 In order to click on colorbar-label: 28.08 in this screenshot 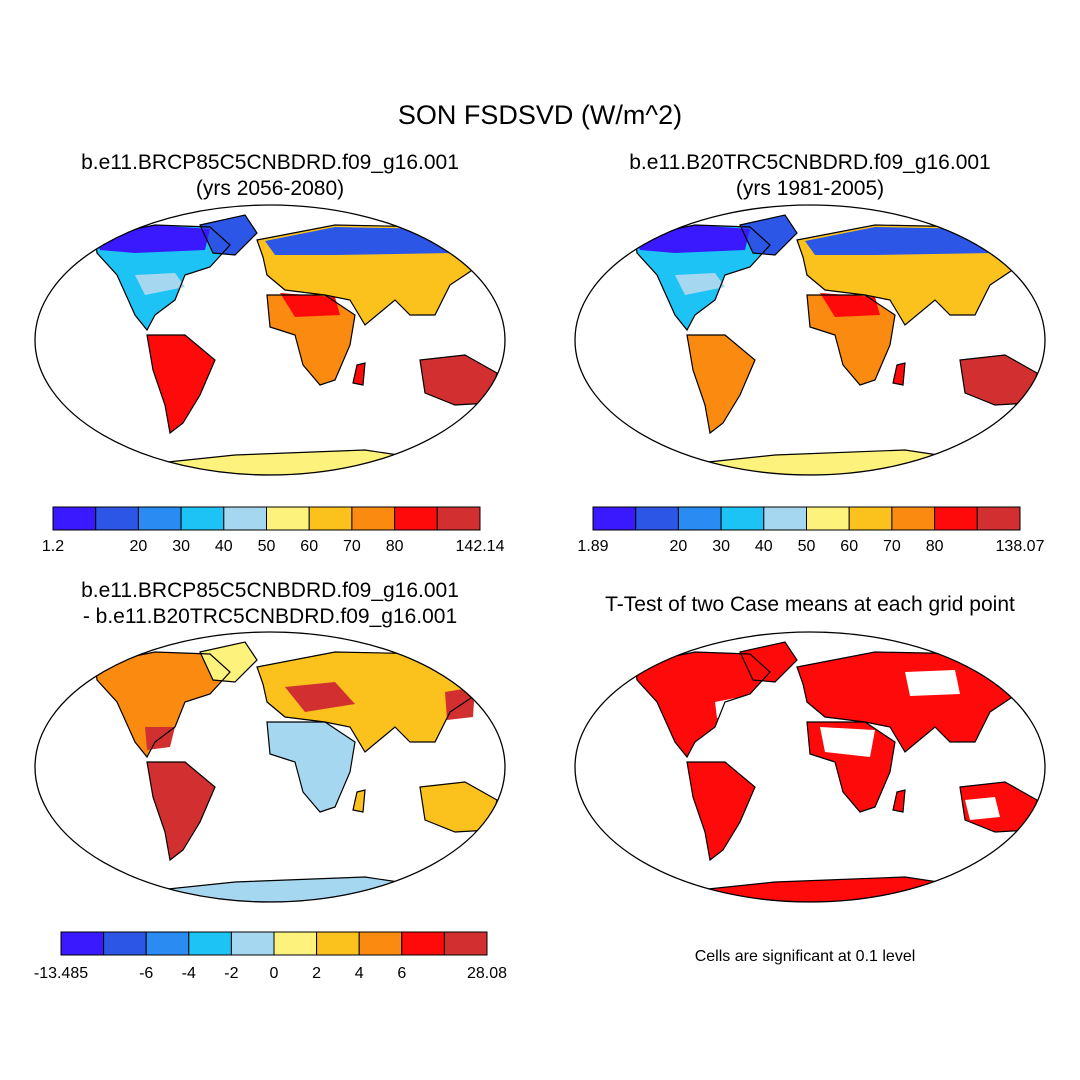, I will do `click(487, 973)`.